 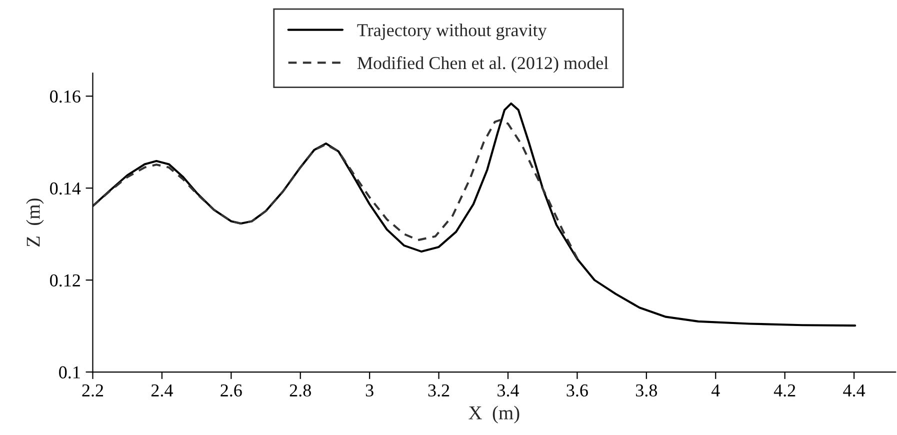 What do you see at coordinates (854, 390) in the screenshot?
I see `x-tick-label: 4.4` at bounding box center [854, 390].